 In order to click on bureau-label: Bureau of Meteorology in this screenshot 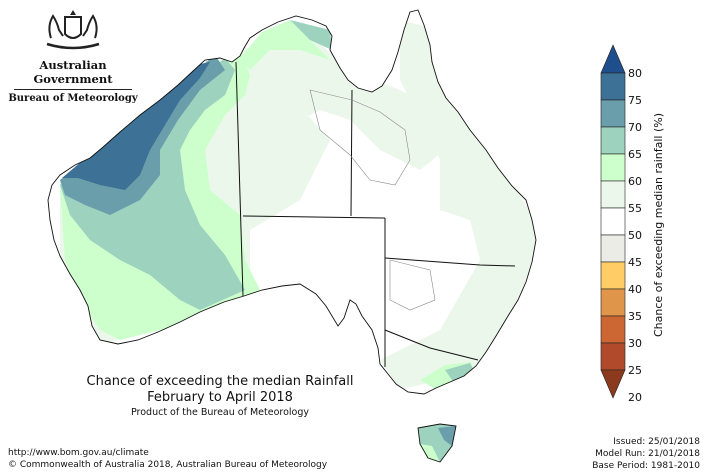, I will do `click(73, 98)`.